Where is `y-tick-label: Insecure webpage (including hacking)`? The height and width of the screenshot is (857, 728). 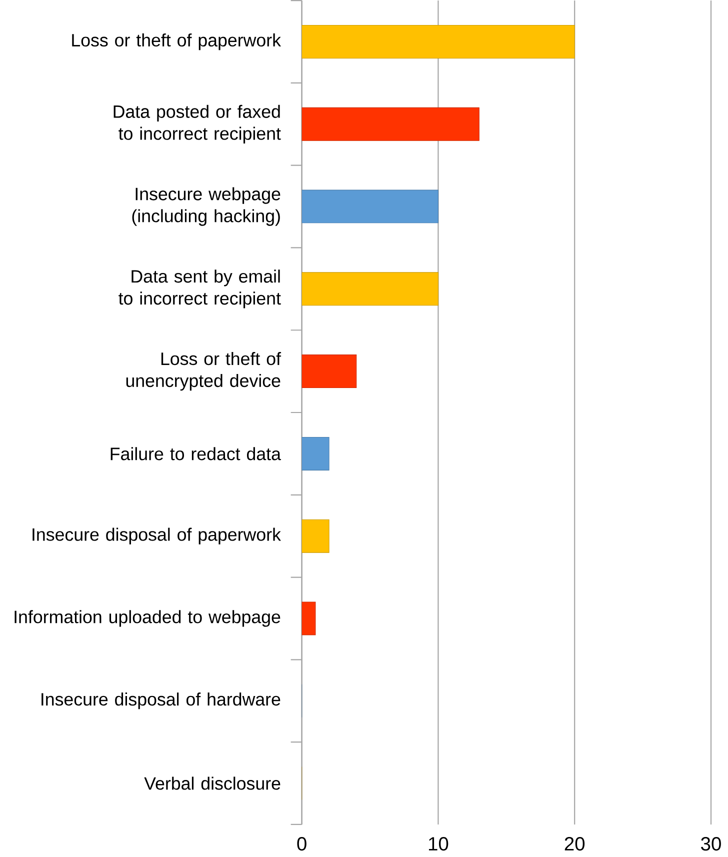
y-tick-label: Insecure webpage (including hacking) is located at coordinates (206, 206).